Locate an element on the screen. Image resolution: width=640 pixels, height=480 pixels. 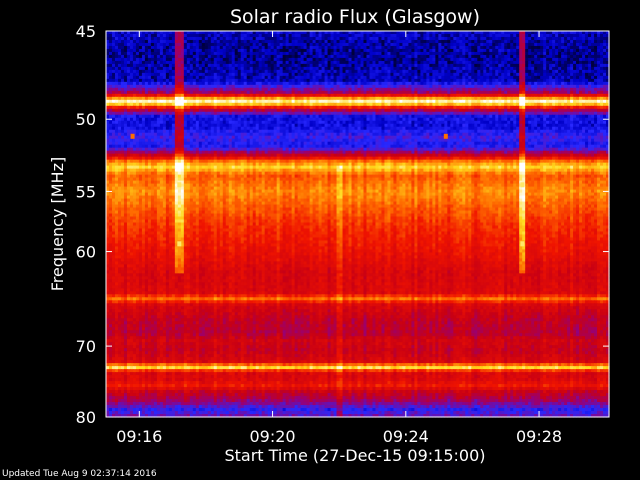
chart-title: Solar radio Flux (Glasgow) is located at coordinates (355, 17).